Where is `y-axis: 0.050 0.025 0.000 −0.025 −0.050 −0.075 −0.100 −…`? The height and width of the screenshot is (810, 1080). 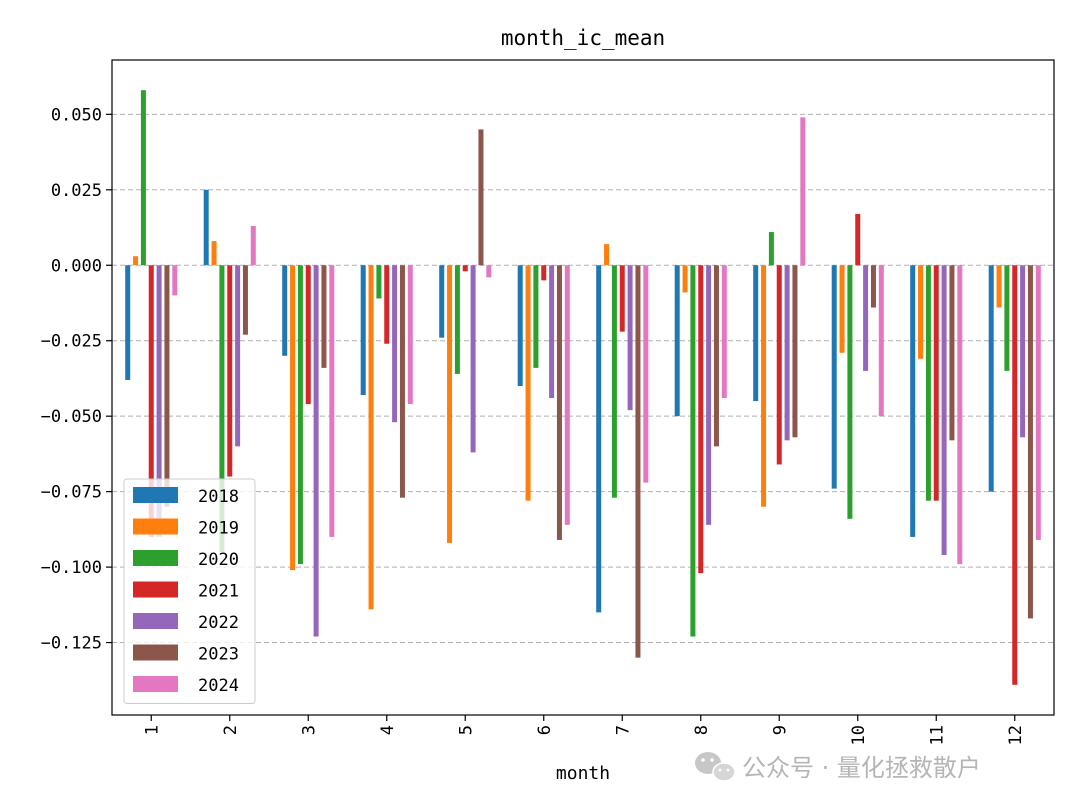 y-axis: 0.050 0.025 0.000 −0.025 −0.050 −0.075 −0.100 −… is located at coordinates (76, 379).